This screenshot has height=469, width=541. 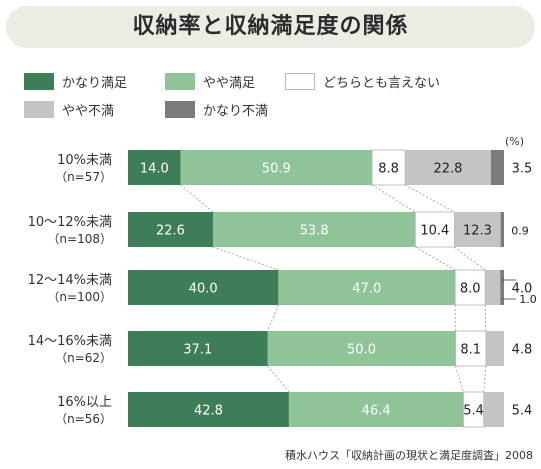 What do you see at coordinates (70, 341) in the screenshot?
I see `category-label: 14〜16%未満` at bounding box center [70, 341].